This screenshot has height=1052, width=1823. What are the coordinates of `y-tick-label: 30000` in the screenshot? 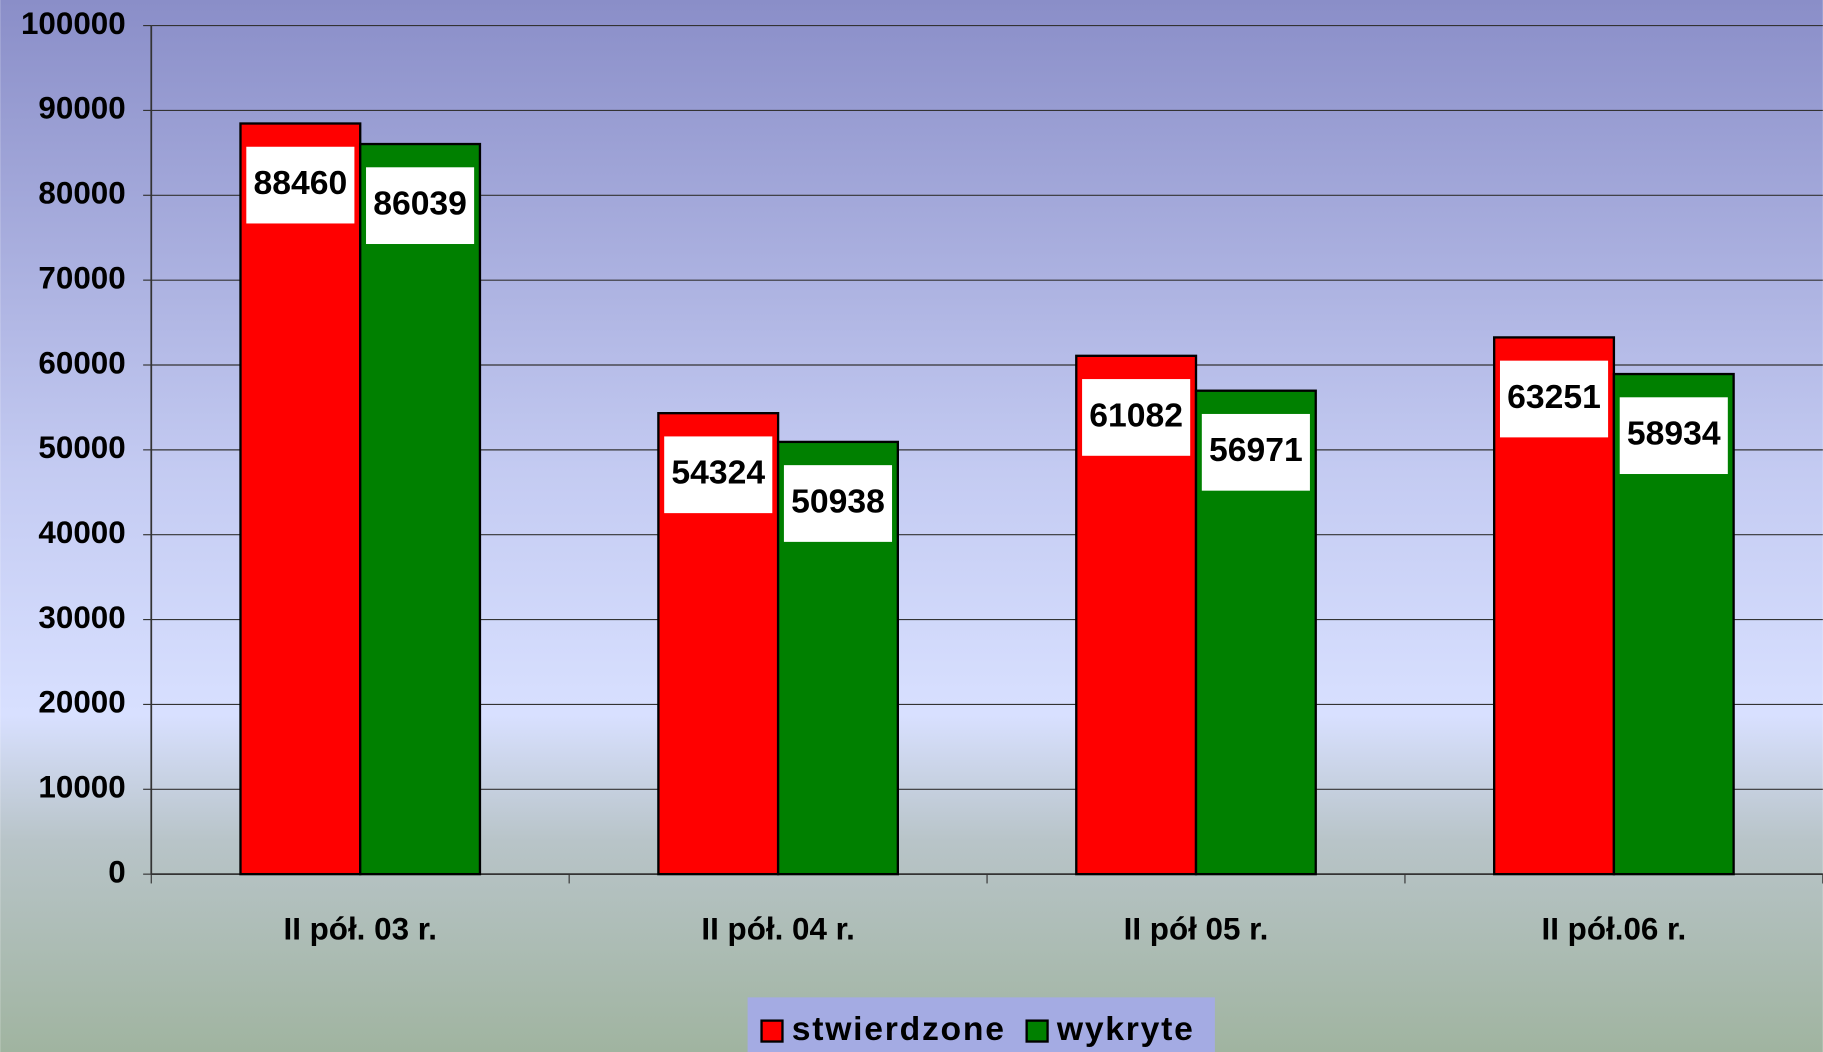 It's located at (81, 617).